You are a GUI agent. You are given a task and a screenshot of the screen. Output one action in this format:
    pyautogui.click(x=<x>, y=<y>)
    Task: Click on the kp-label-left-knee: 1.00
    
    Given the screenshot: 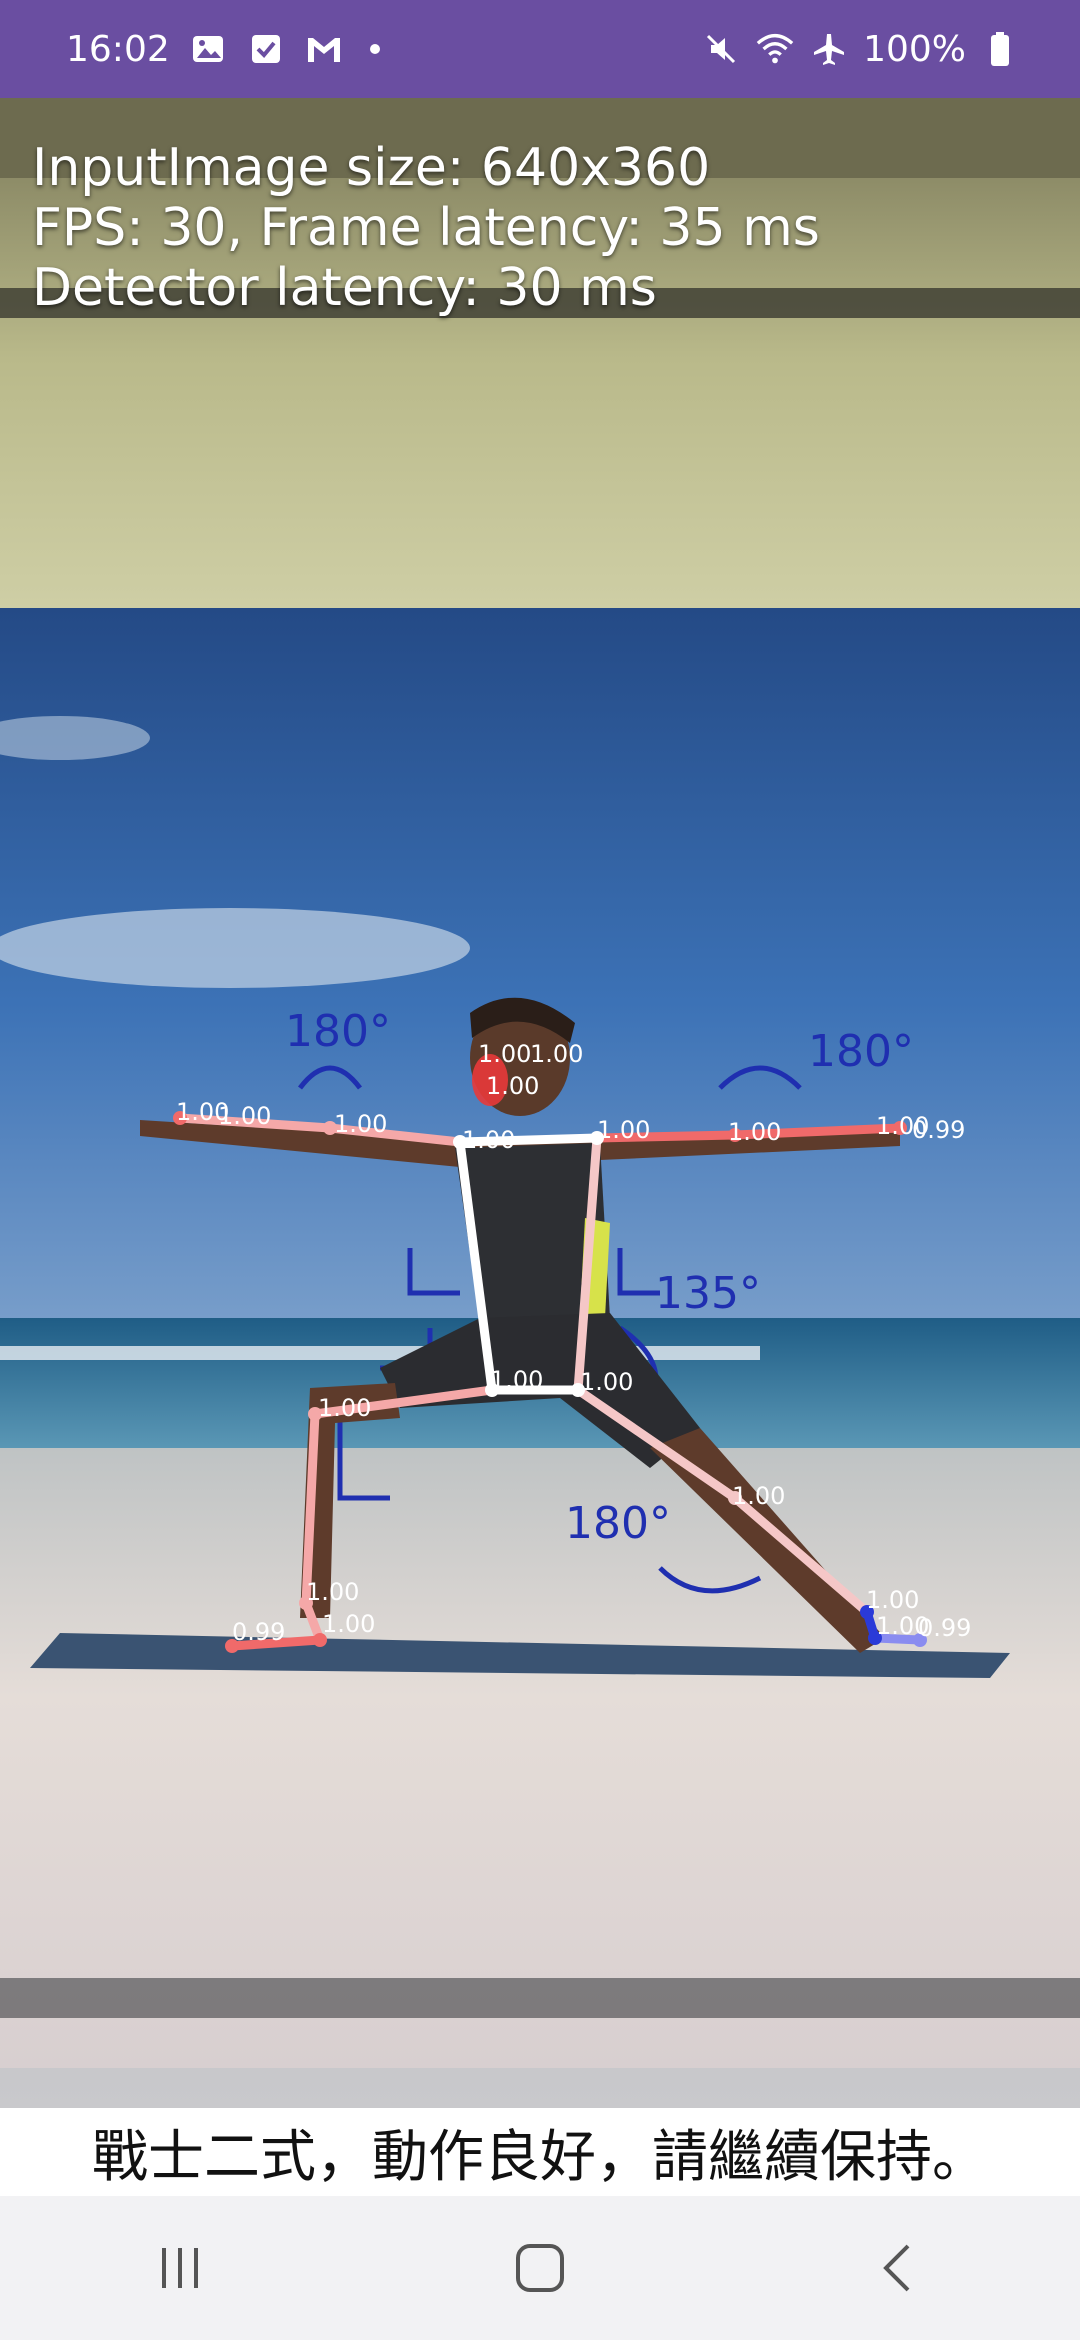 What is the action you would take?
    pyautogui.click(x=344, y=1408)
    